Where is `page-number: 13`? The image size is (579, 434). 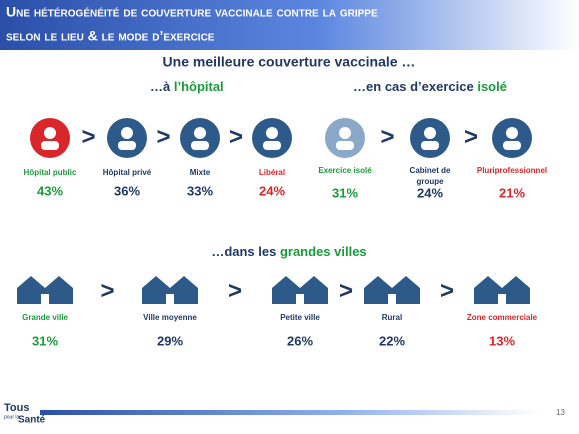
page-number: 13 is located at coordinates (560, 412).